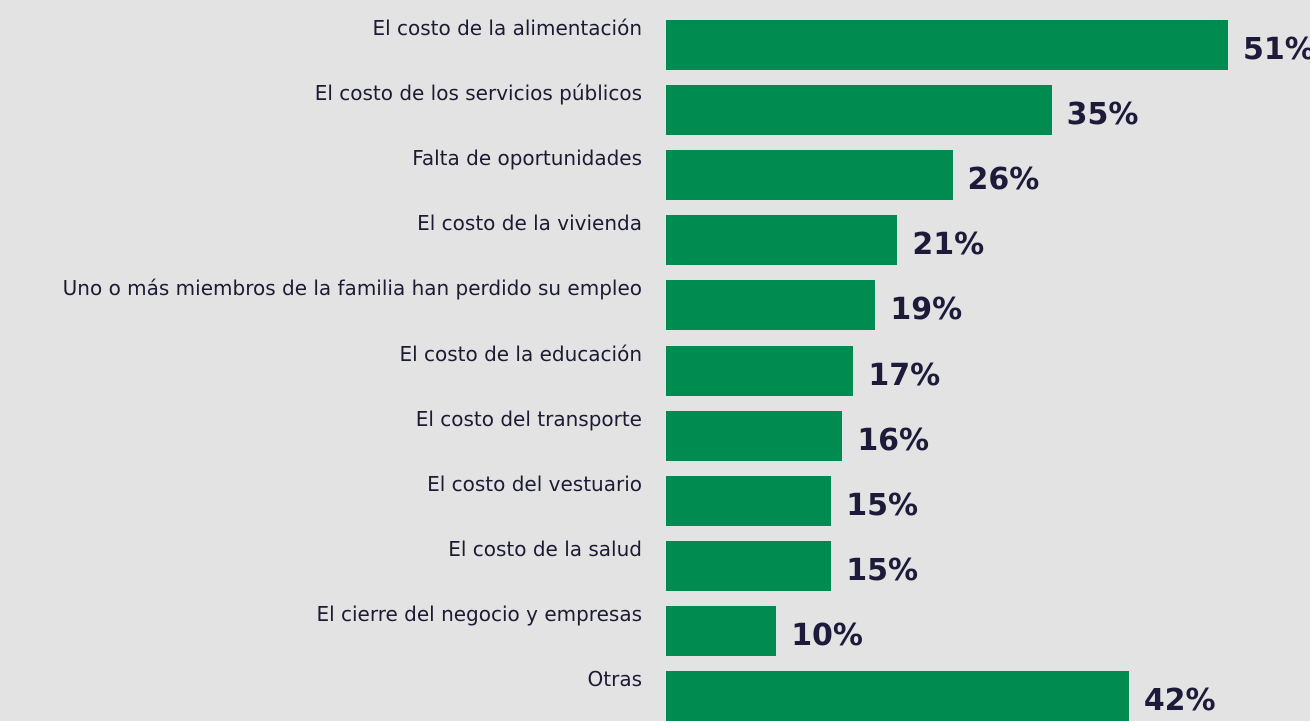  What do you see at coordinates (1003, 180) in the screenshot?
I see `value-label: 26%` at bounding box center [1003, 180].